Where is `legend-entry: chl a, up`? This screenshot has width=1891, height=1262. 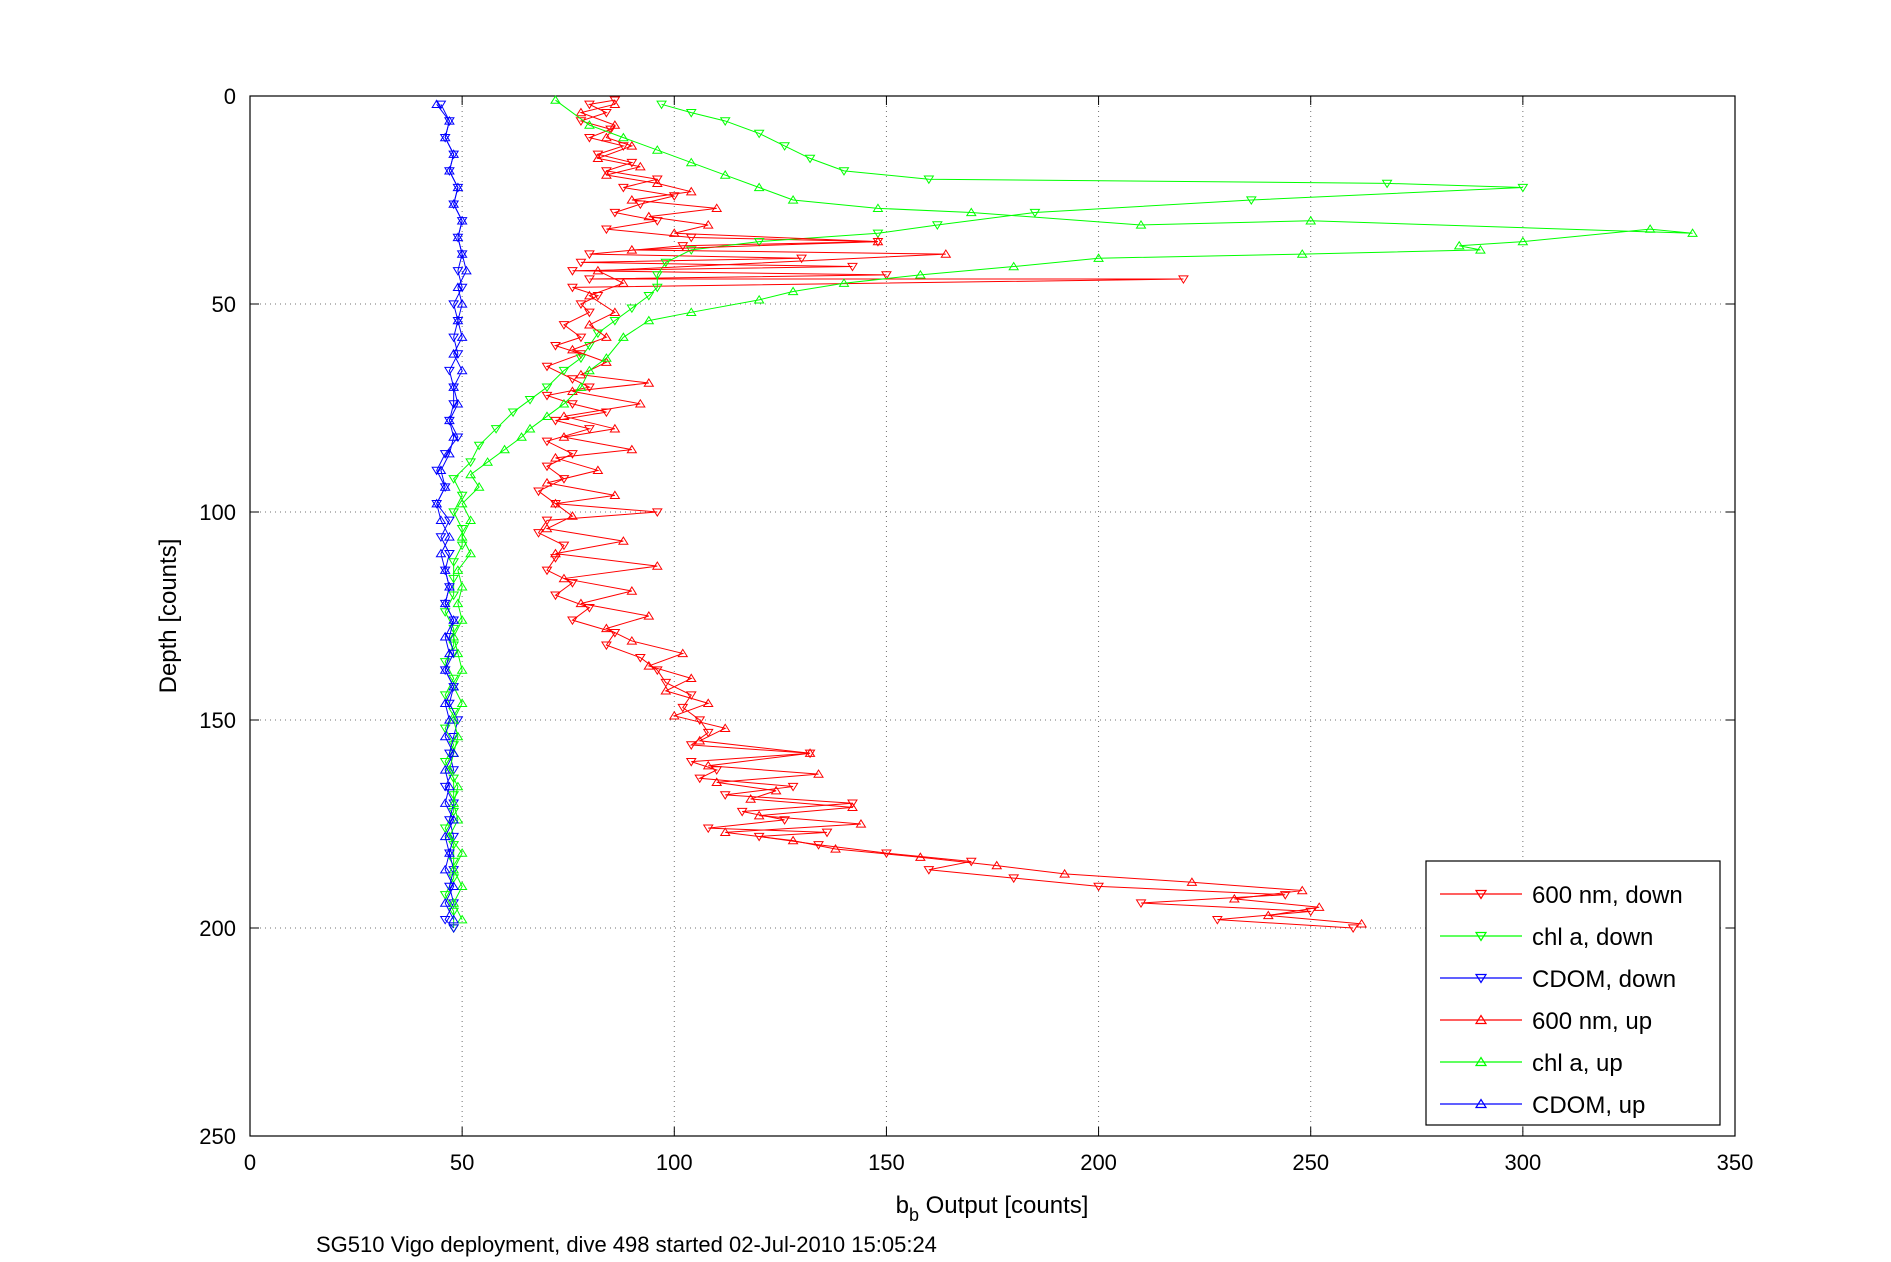
legend-entry: chl a, up is located at coordinates (1531, 1063).